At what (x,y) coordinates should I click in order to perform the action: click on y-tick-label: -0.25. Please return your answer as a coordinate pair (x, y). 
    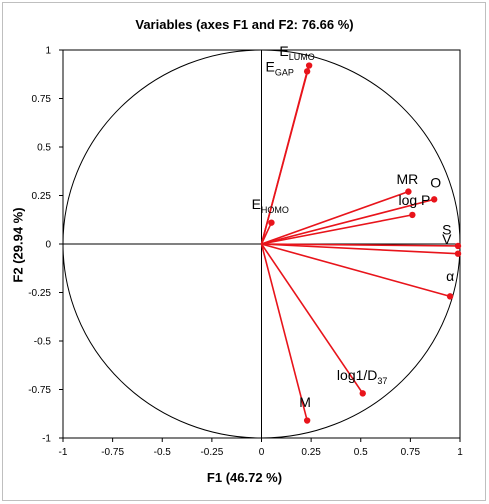
    Looking at the image, I should click on (39, 293).